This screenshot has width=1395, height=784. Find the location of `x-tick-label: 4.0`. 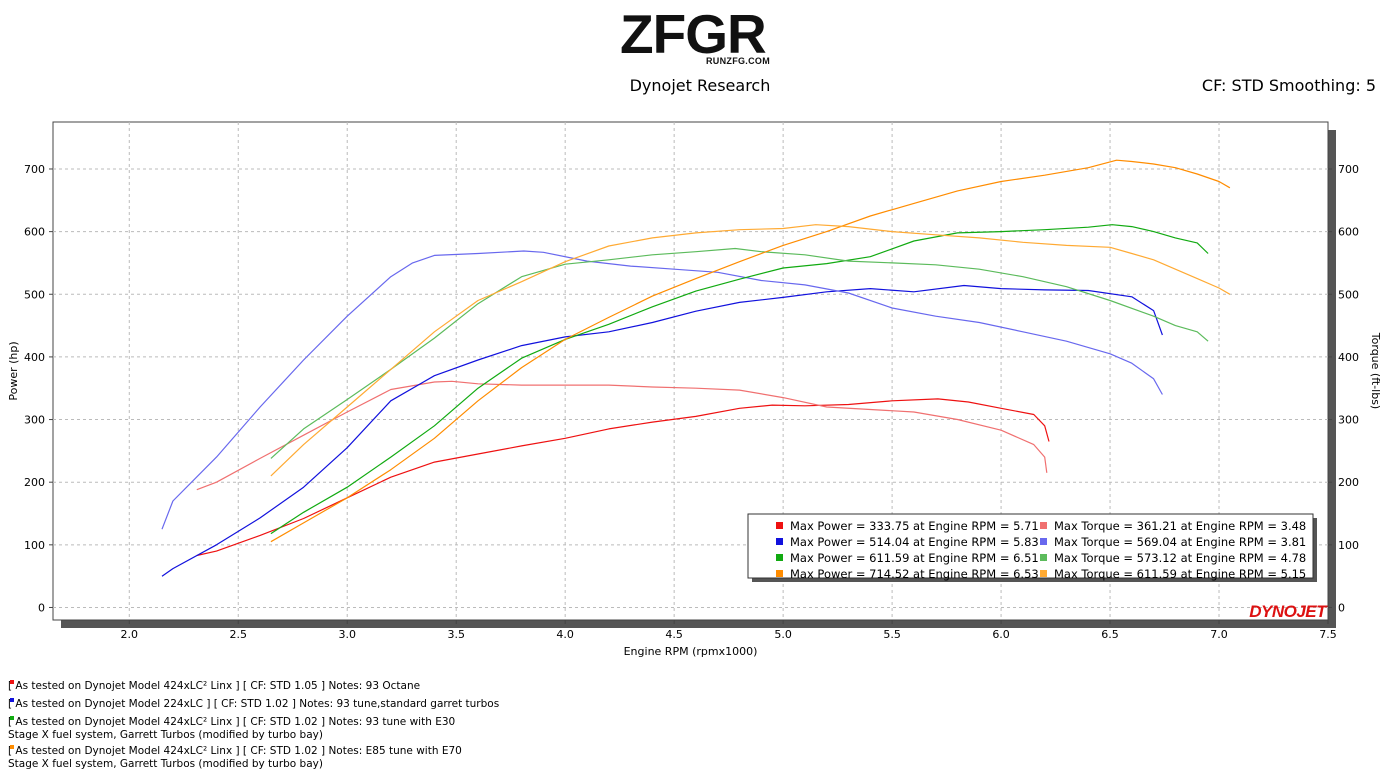

x-tick-label: 4.0 is located at coordinates (565, 634).